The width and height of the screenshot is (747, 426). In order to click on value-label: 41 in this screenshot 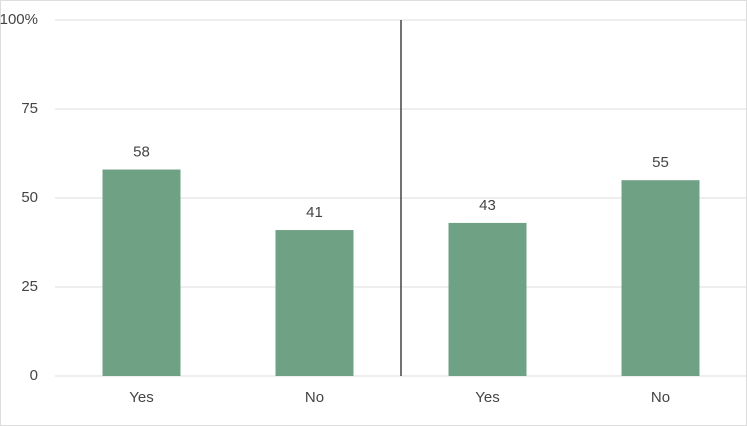, I will do `click(314, 212)`.